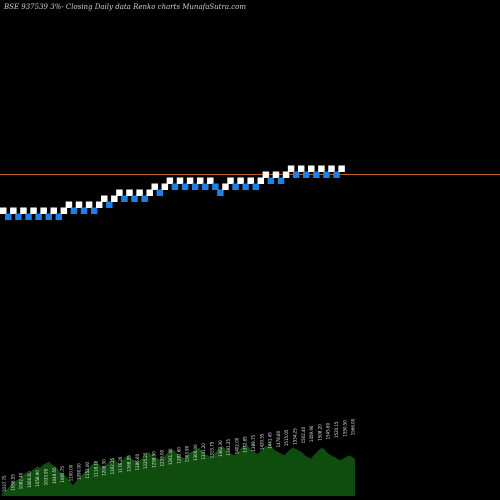 This screenshot has width=500, height=500. I want to click on volume-label: 1037.75, so click(4, 483).